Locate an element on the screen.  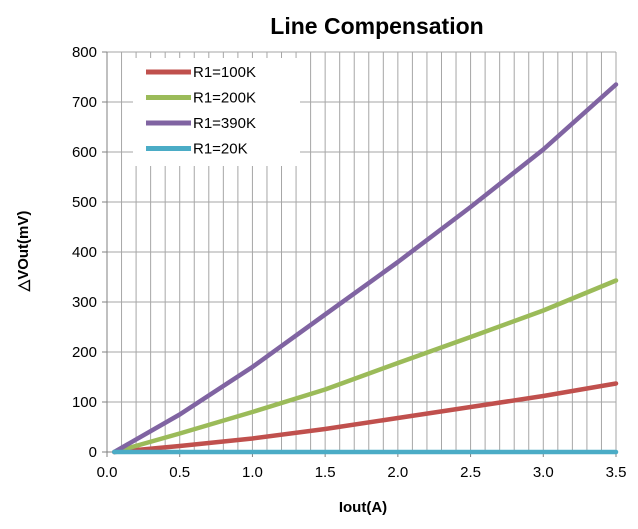
legend-label: R1=200K is located at coordinates (224, 98).